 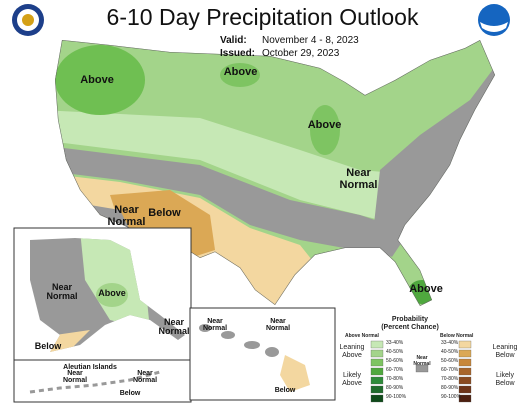 I want to click on legend-group: Leaning Above, so click(x=352, y=351).